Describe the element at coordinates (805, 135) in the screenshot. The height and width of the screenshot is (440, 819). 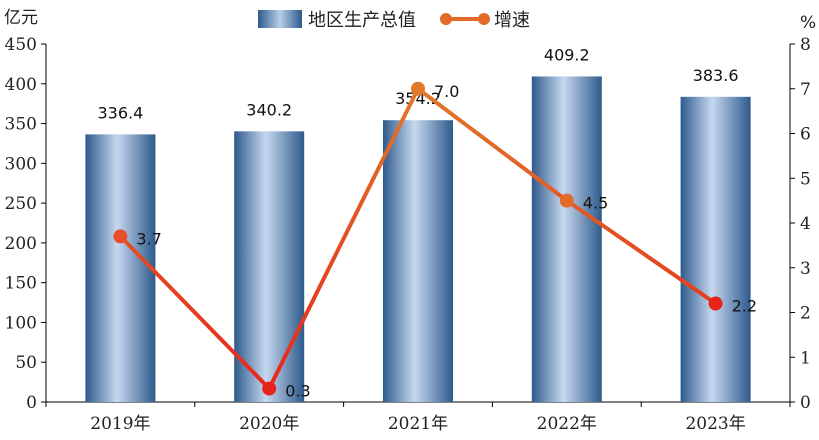
I see `y-right-tick-label: 6` at that location.